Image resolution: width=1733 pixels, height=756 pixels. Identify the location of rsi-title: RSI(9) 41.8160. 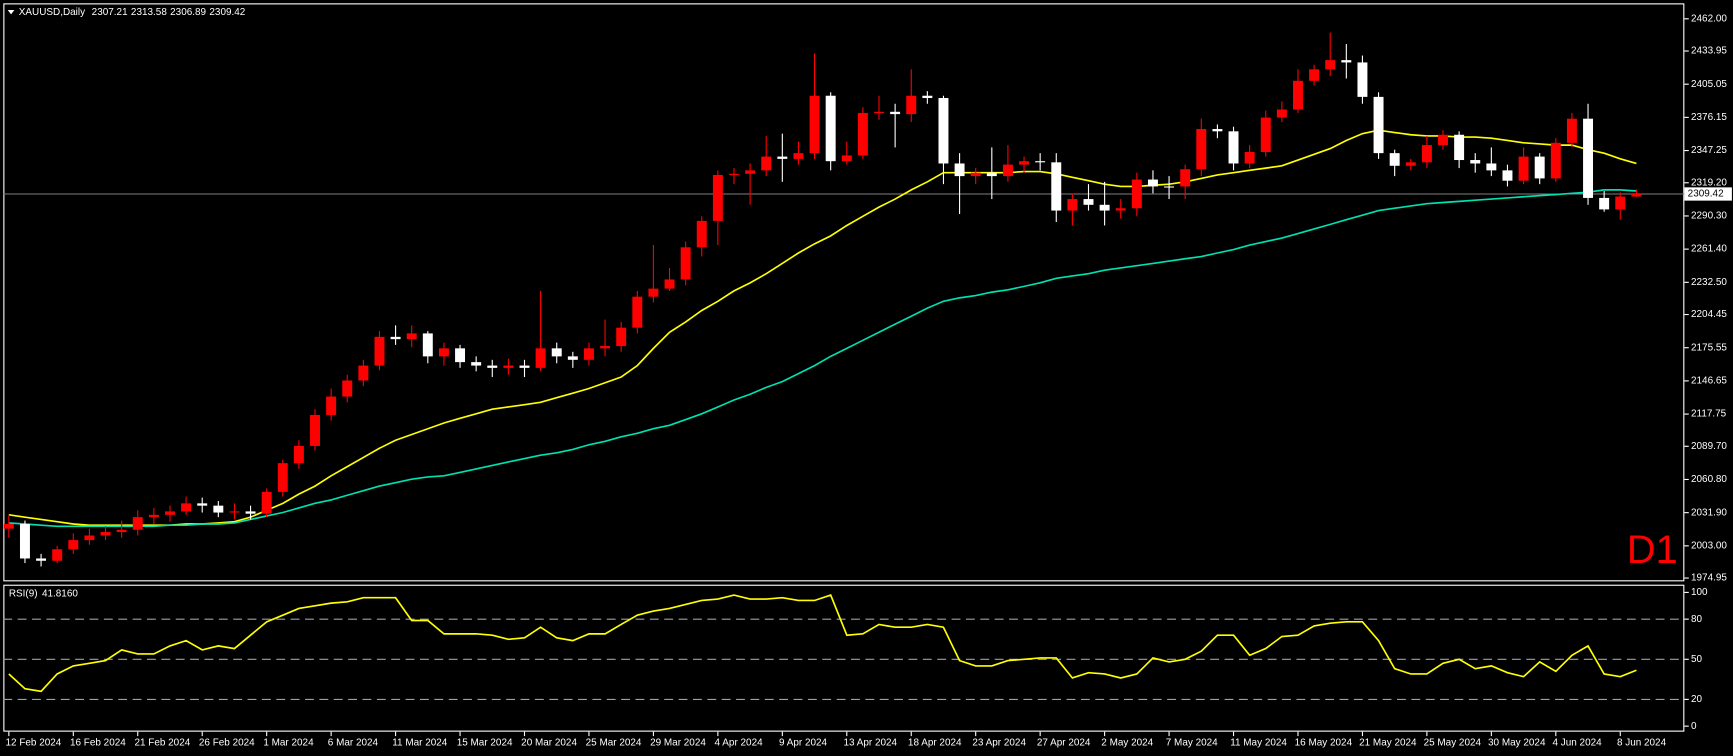
(44, 593).